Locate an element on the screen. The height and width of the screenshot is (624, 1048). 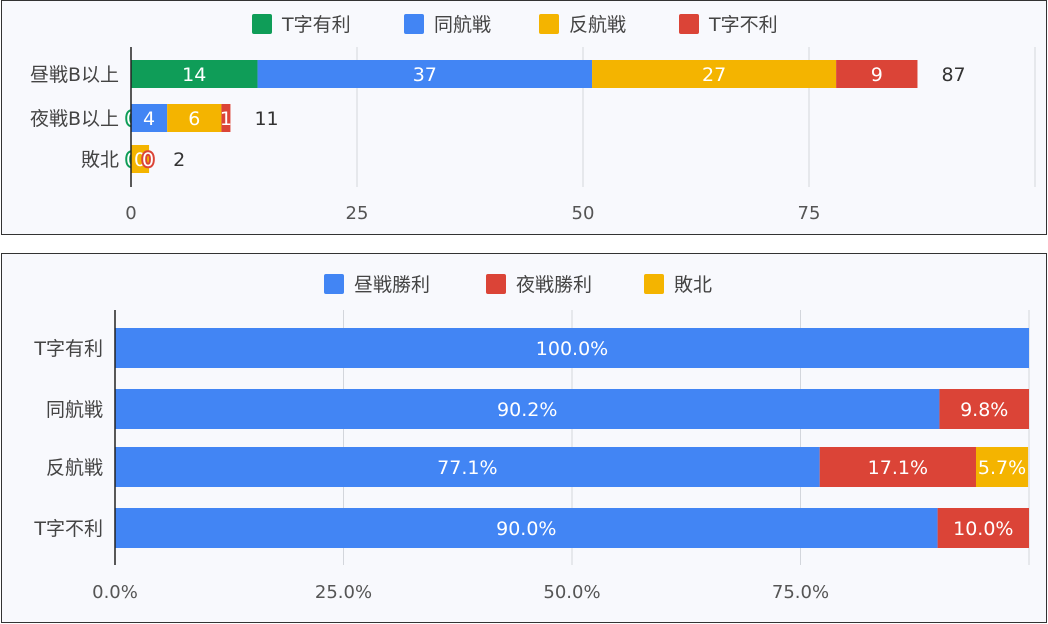
category-label: 反航戦 is located at coordinates (74, 468).